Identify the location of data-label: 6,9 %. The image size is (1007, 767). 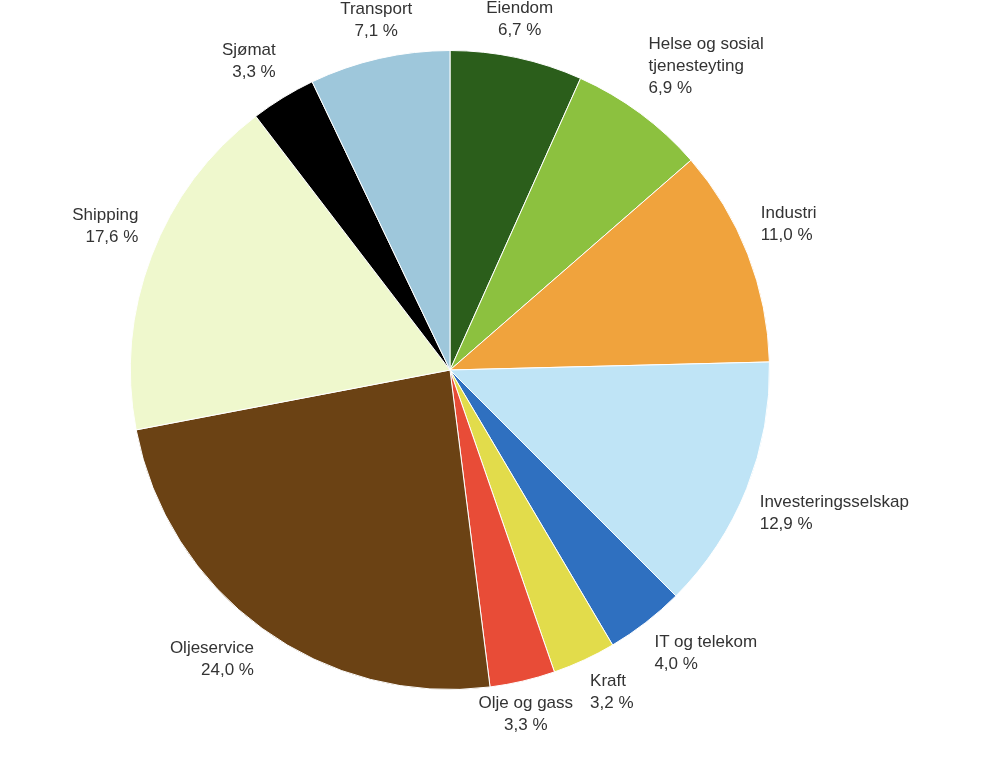
(670, 88).